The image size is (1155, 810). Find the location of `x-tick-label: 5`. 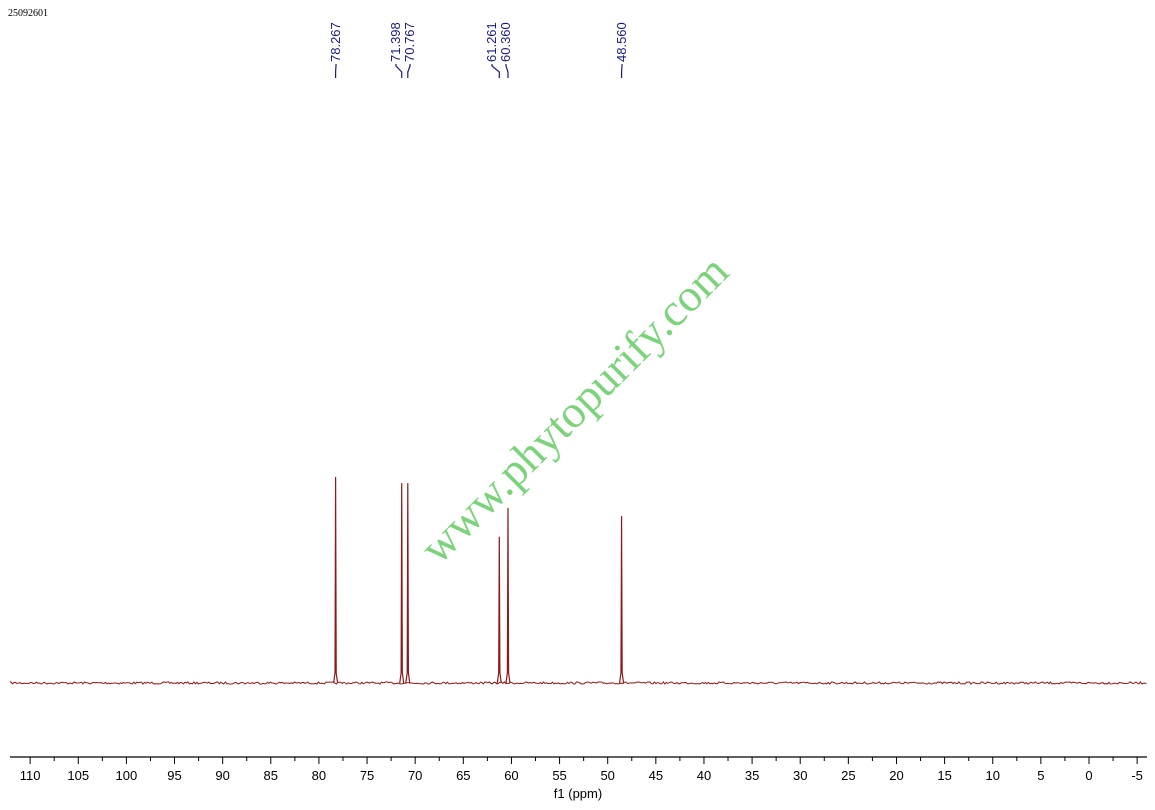

x-tick-label: 5 is located at coordinates (1040, 775).